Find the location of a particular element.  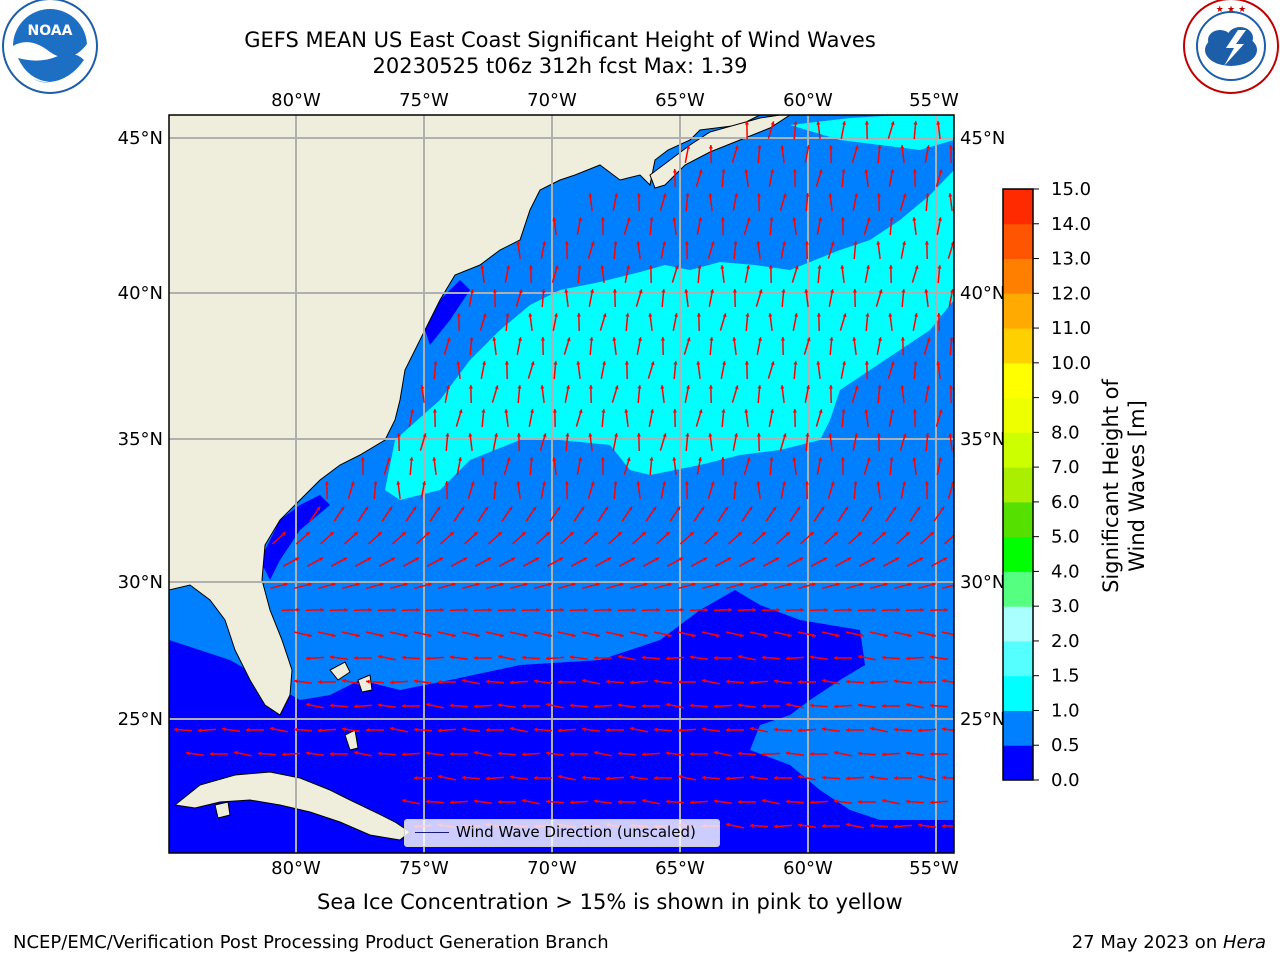

colorbar-label: Significant Height of Wind Waves [m] is located at coordinates (1124, 486).